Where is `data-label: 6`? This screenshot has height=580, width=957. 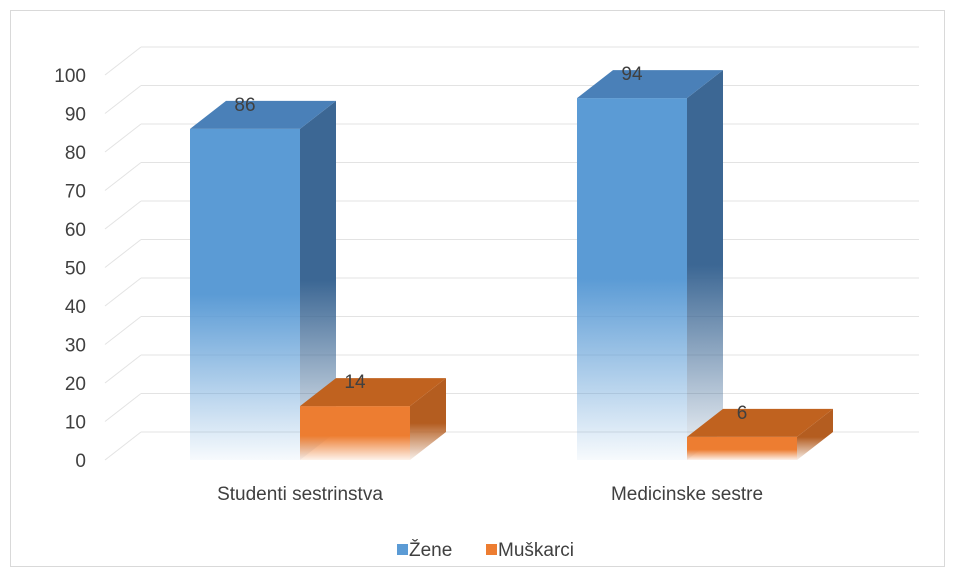
data-label: 6 is located at coordinates (742, 413).